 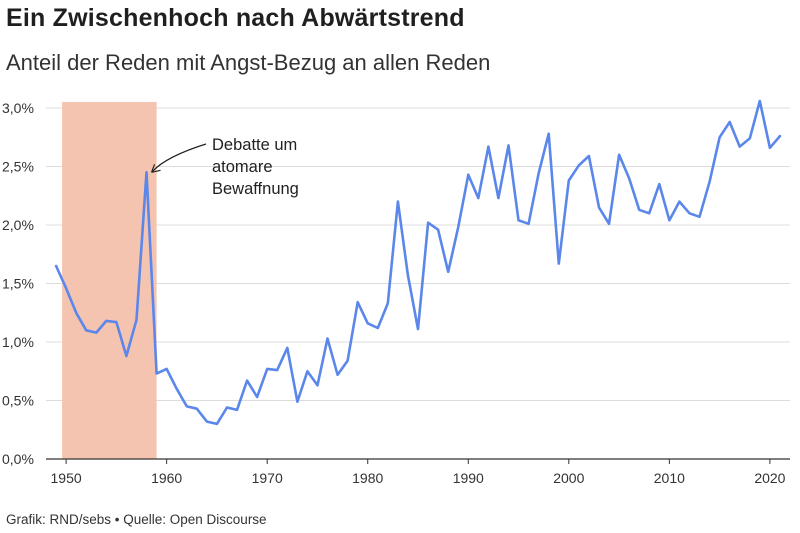 I want to click on y-tick-label: 3,0%, so click(x=18, y=108).